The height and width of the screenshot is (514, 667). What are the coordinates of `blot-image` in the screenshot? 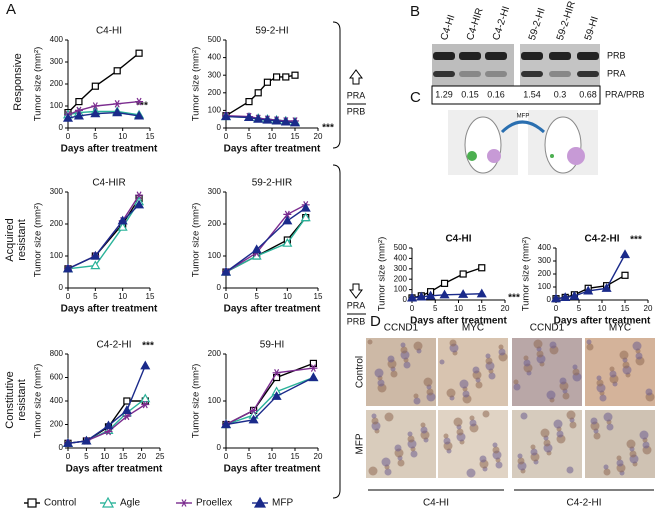 It's located at (560, 65).